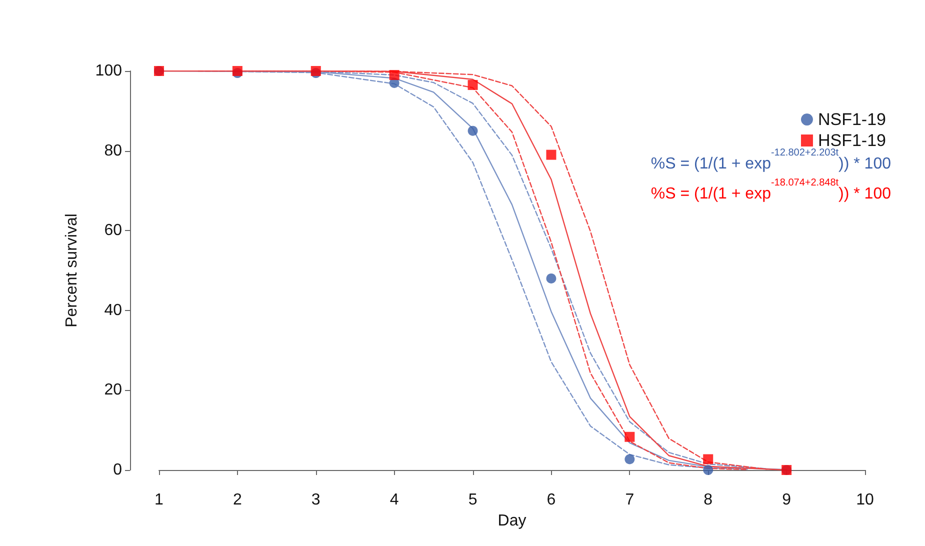 Image resolution: width=925 pixels, height=546 pixels. I want to click on x-tick-label: 10, so click(865, 500).